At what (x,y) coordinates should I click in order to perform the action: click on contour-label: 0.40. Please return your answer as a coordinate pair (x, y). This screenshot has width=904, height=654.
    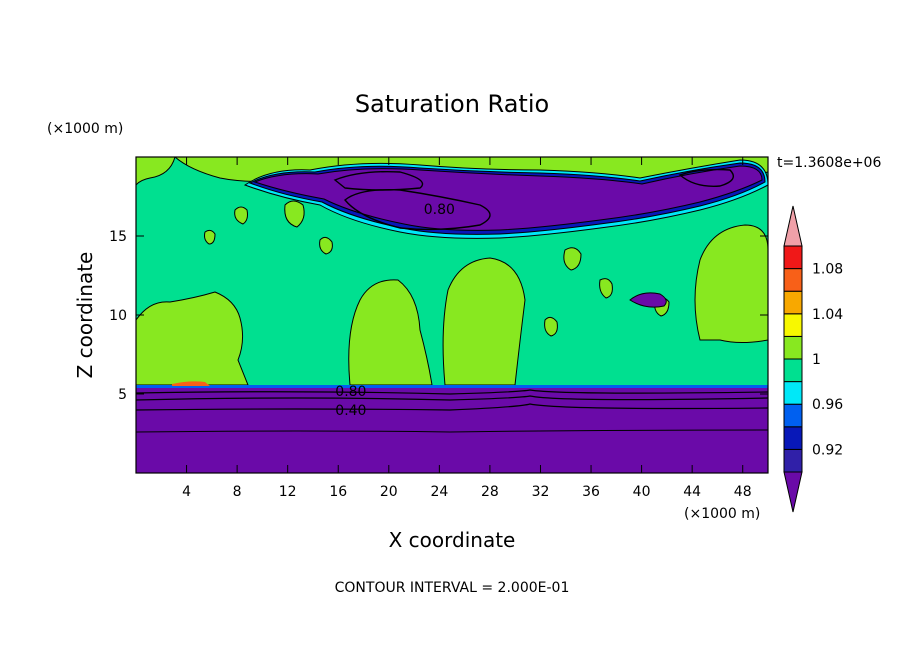
    Looking at the image, I should click on (350, 411).